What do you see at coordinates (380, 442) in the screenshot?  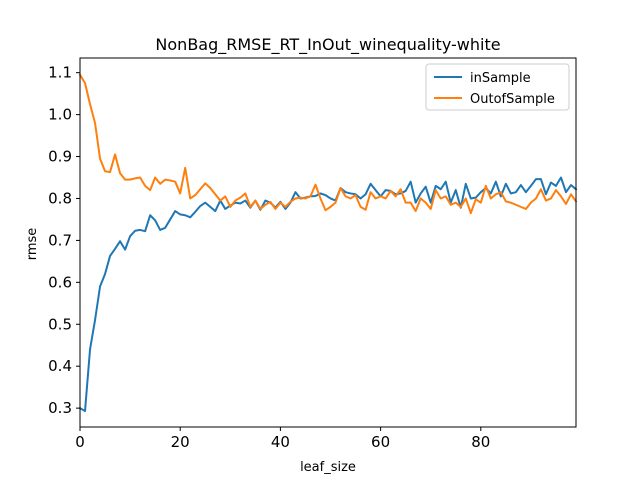 I see `x-tick-label: 60` at bounding box center [380, 442].